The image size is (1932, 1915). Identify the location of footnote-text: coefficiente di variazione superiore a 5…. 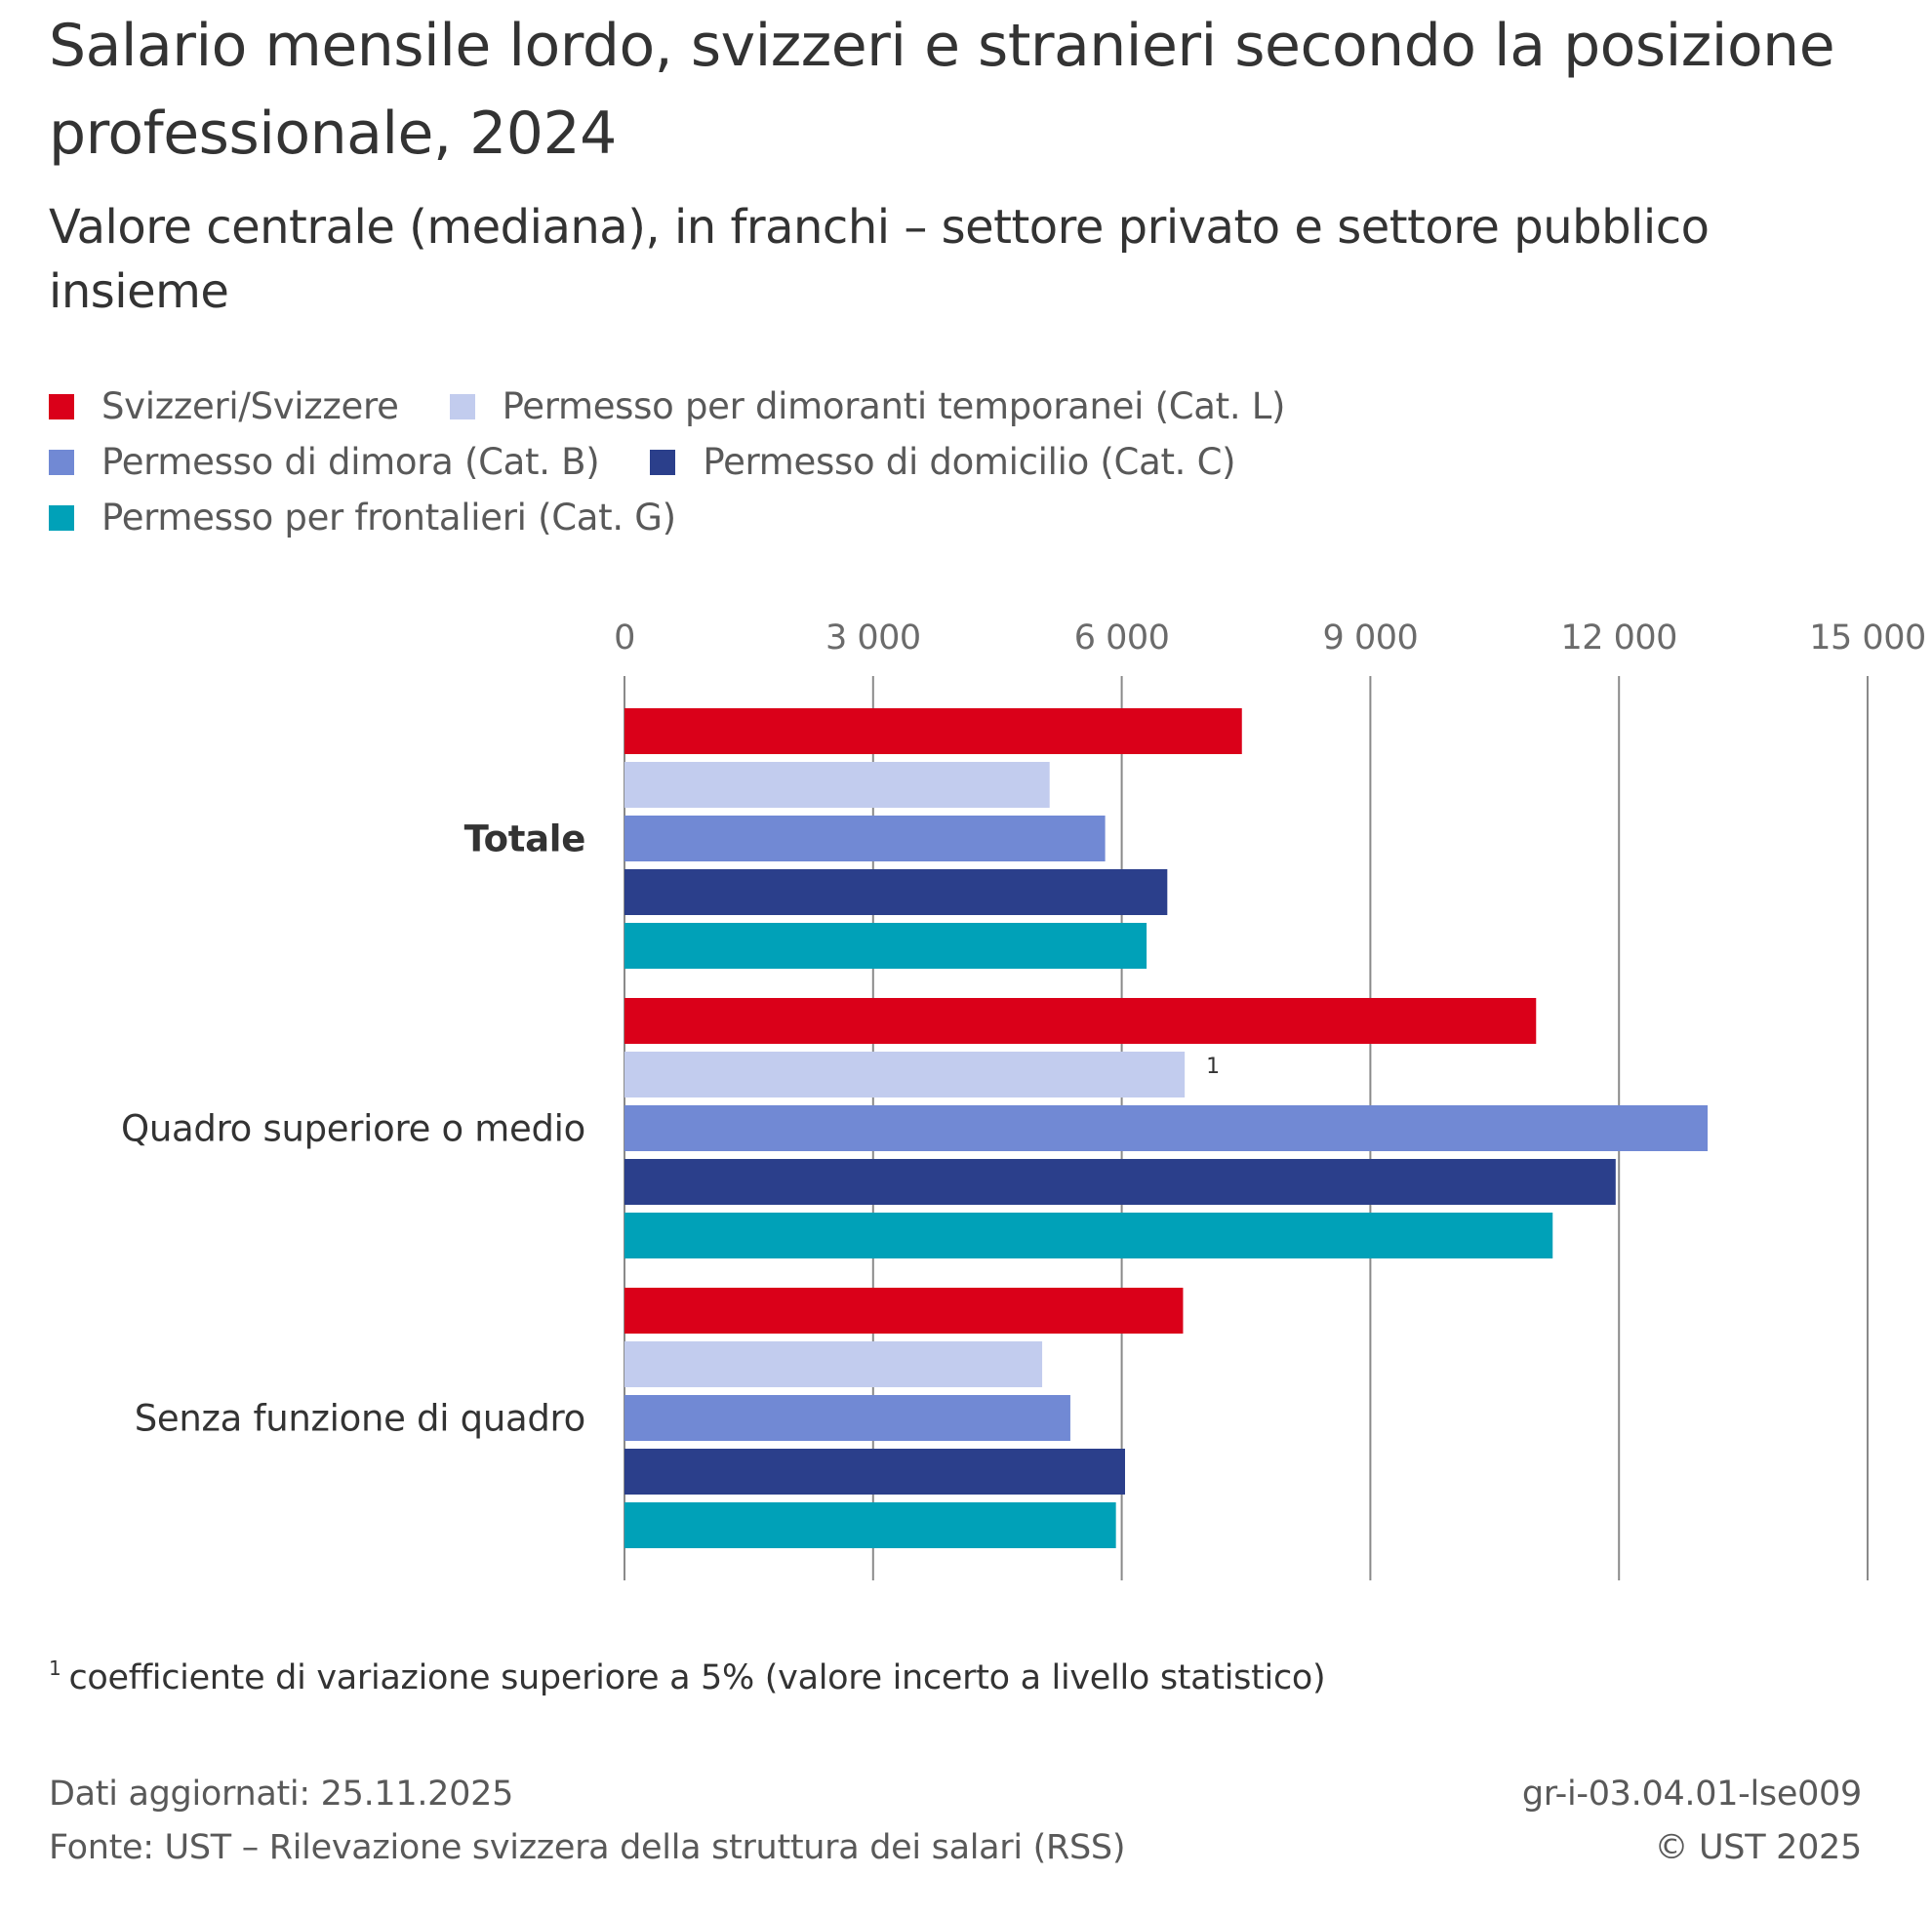
(697, 1677).